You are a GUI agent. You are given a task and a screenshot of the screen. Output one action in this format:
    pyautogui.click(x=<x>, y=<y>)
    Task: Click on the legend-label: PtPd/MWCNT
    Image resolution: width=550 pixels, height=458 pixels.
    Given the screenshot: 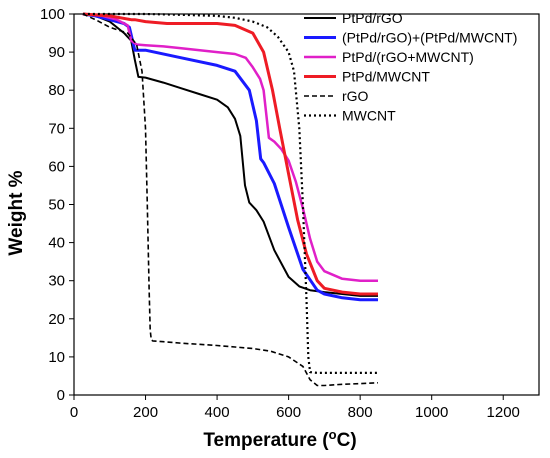 What is the action you would take?
    pyautogui.click(x=386, y=77)
    